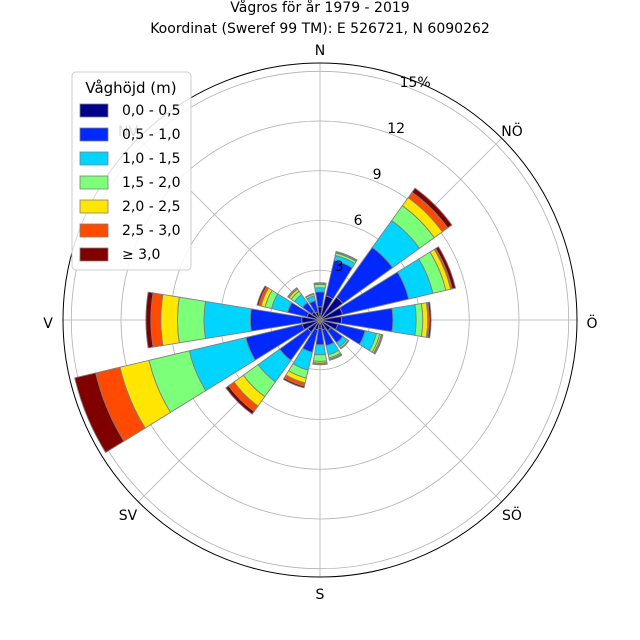  What do you see at coordinates (130, 88) in the screenshot?
I see `legend-title: Våghöjd (m)` at bounding box center [130, 88].